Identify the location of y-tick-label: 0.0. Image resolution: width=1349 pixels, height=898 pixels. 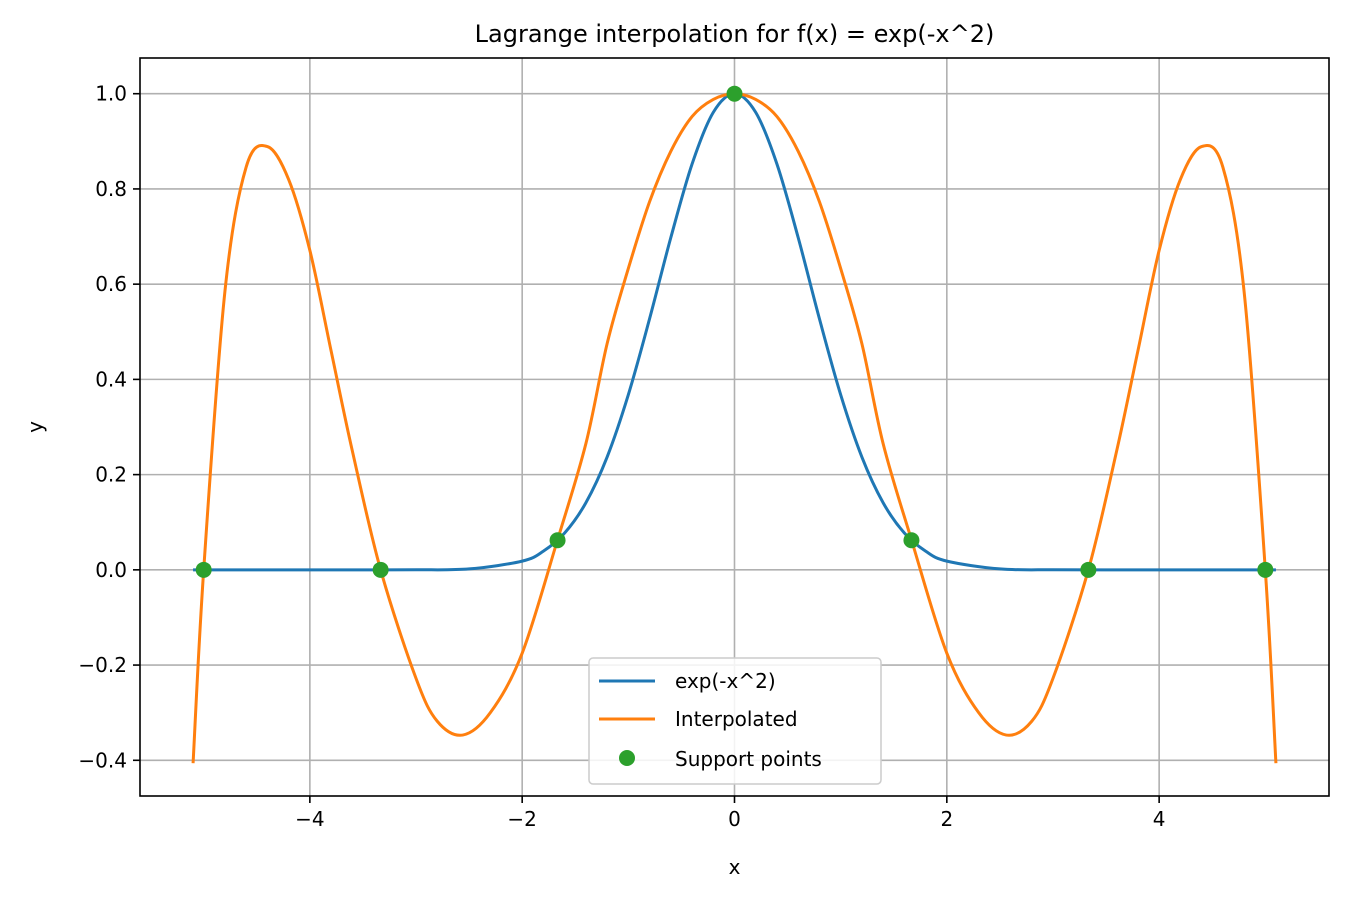
(111, 570).